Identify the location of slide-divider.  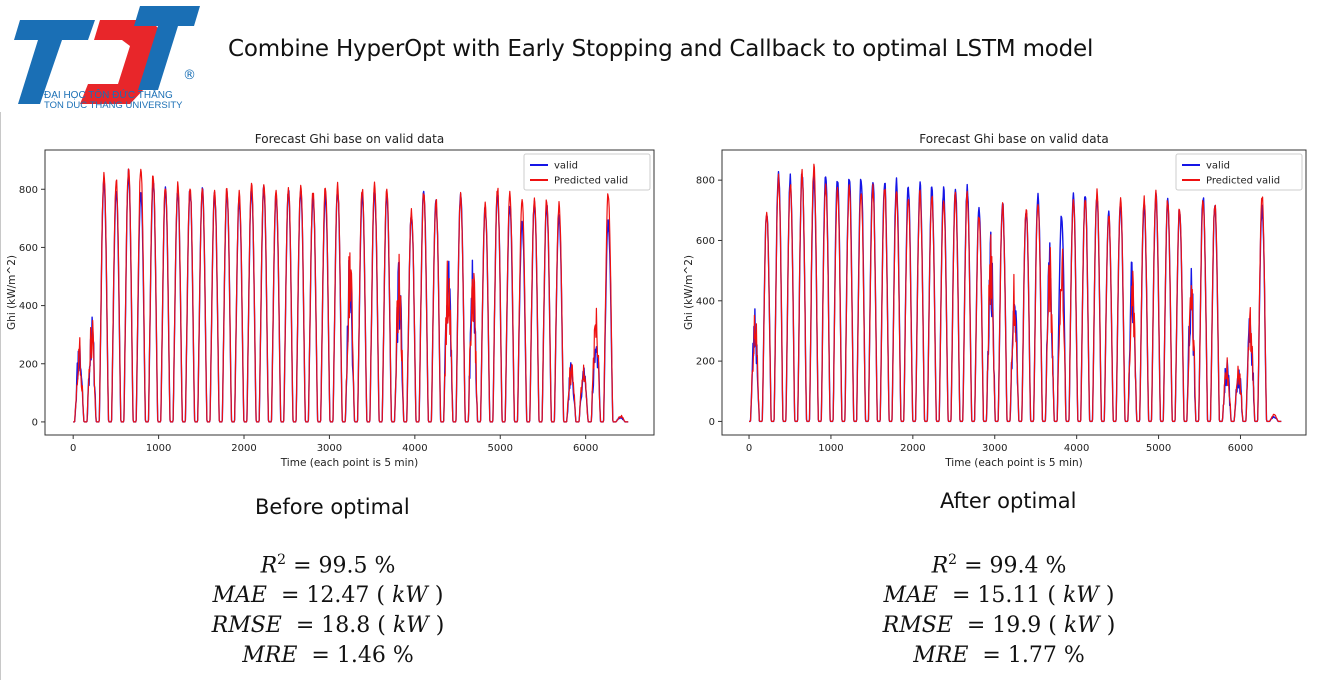
(0, 396).